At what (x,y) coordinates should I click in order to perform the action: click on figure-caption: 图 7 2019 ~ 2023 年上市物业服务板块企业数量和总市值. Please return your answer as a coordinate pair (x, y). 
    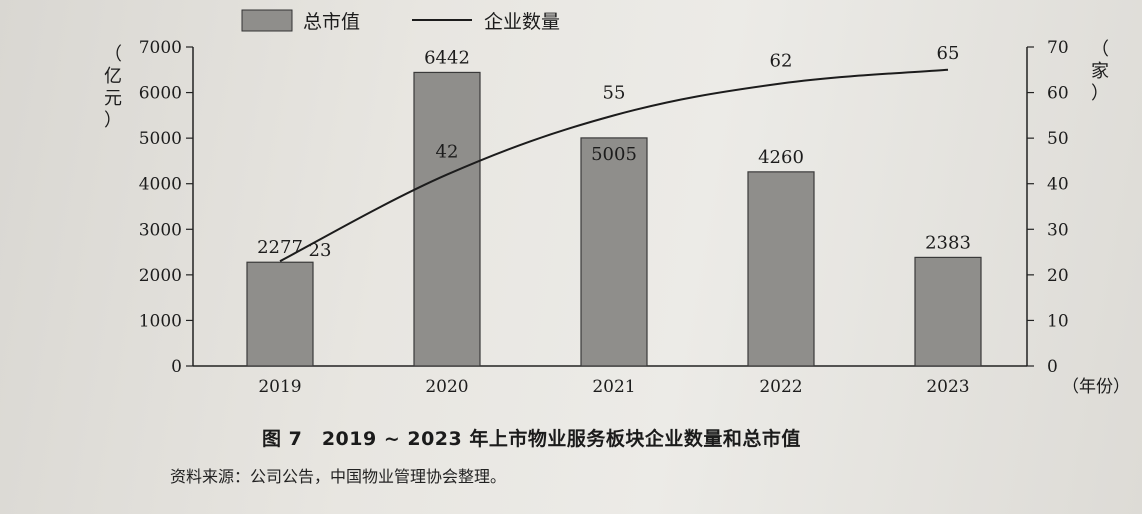
    Looking at the image, I should click on (531, 439).